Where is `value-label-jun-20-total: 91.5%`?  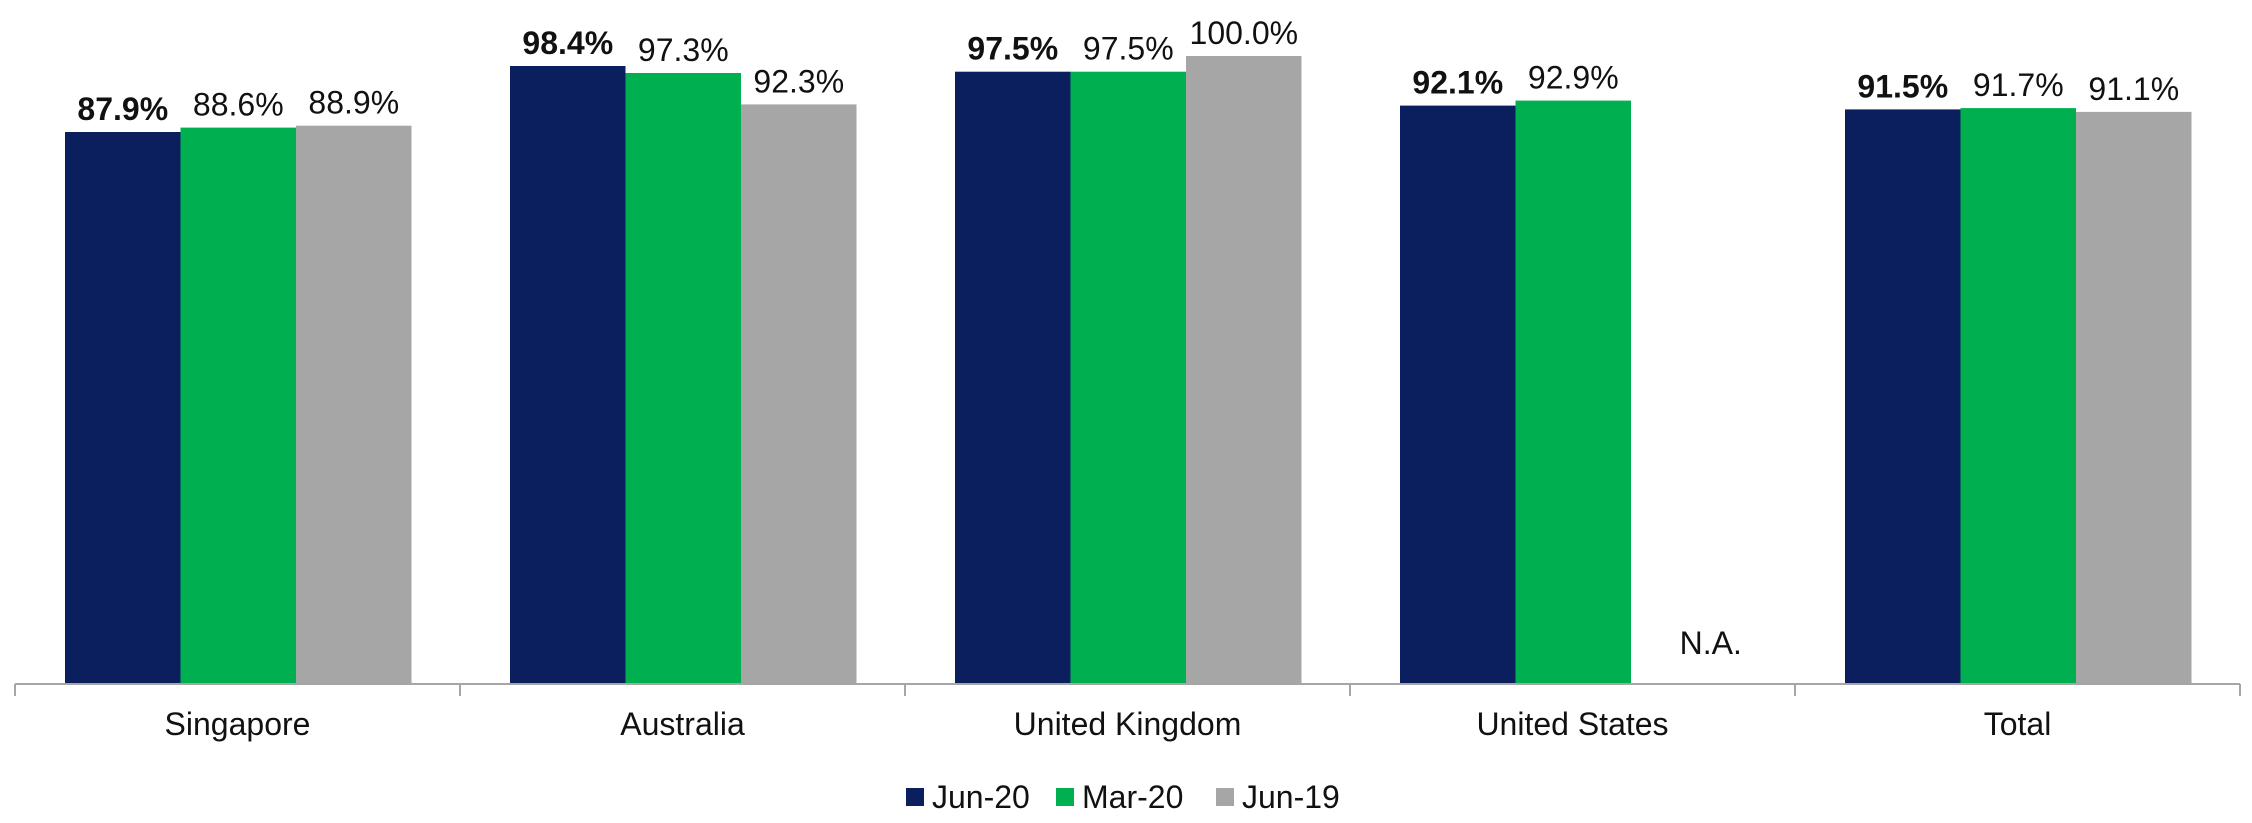 value-label-jun-20-total: 91.5% is located at coordinates (1902, 86).